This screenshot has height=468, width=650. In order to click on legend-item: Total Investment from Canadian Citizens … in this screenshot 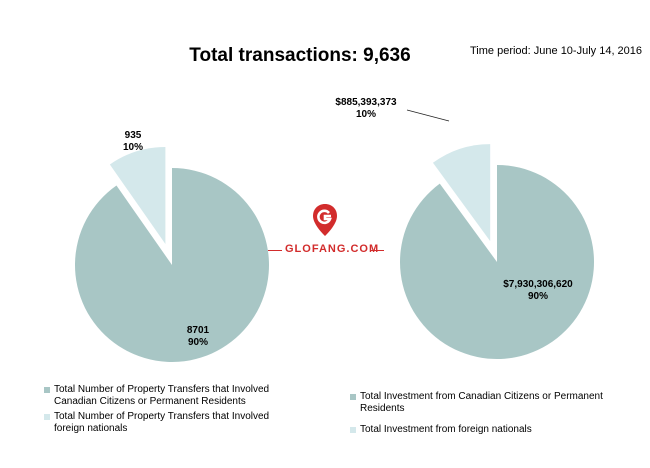, I will do `click(495, 403)`.